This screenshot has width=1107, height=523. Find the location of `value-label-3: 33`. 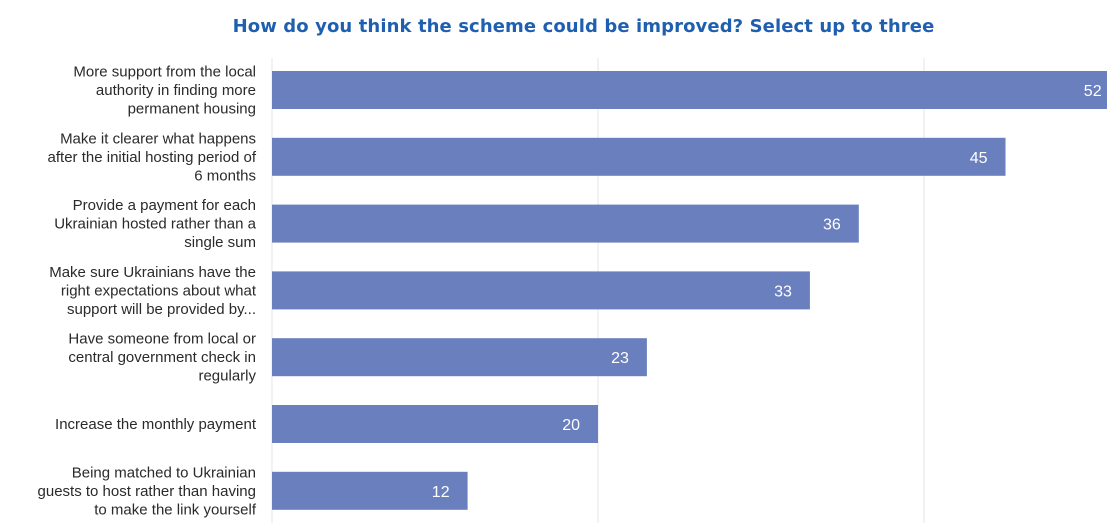

value-label-3: 33 is located at coordinates (783, 291).